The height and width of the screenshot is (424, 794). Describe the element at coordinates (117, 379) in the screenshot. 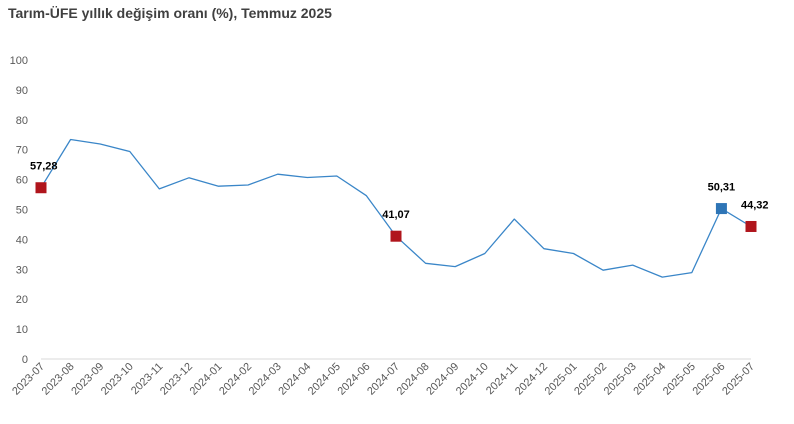

I see `x-tick-label: 2023-10` at that location.